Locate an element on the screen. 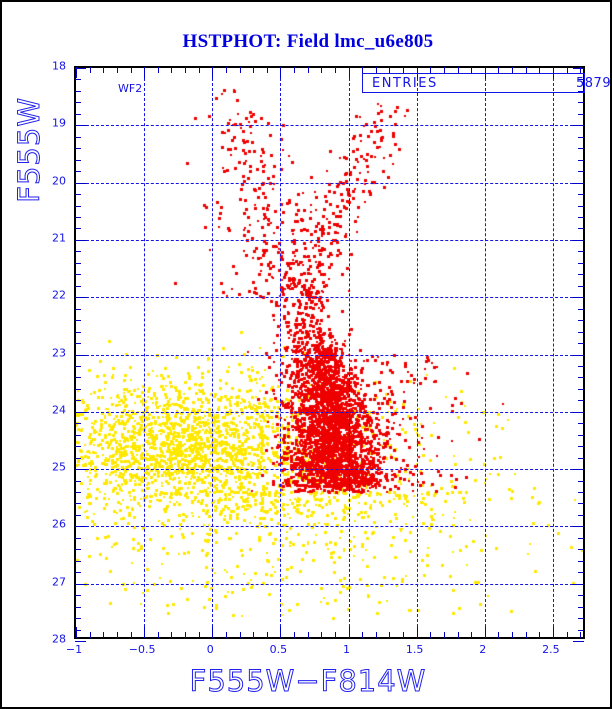 Image resolution: width=612 pixels, height=709 pixels. x-tick-label: 1 is located at coordinates (347, 649).